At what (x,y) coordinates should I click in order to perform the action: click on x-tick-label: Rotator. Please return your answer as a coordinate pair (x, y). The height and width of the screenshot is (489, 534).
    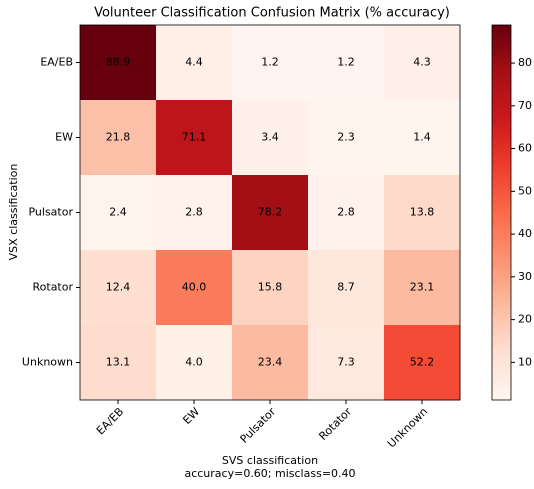
    Looking at the image, I should click on (335, 424).